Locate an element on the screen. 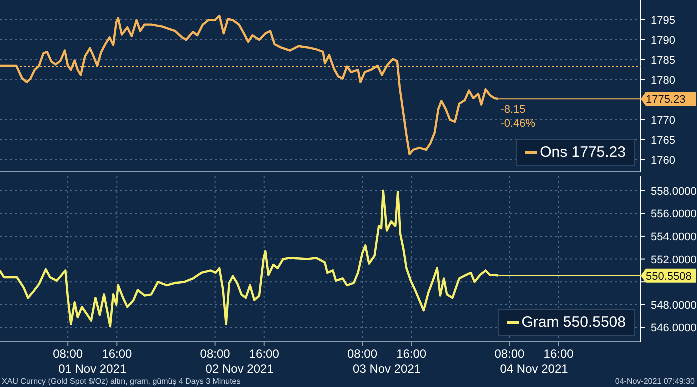 The image size is (697, 387). y-tick-label: 1785 is located at coordinates (663, 61).